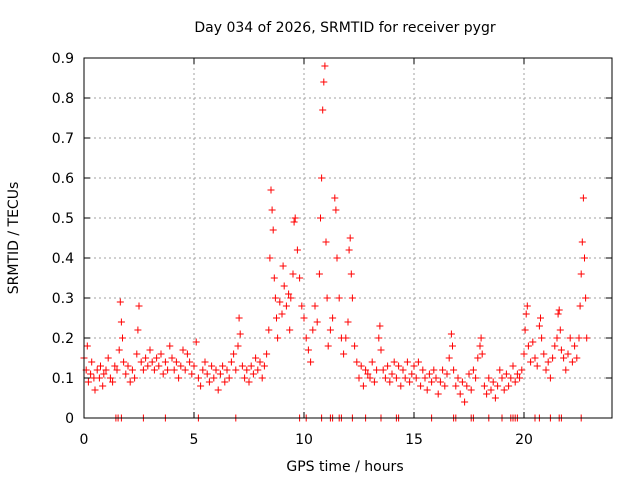  Describe the element at coordinates (63, 99) in the screenshot. I see `y-tick-label: 0.8` at that location.